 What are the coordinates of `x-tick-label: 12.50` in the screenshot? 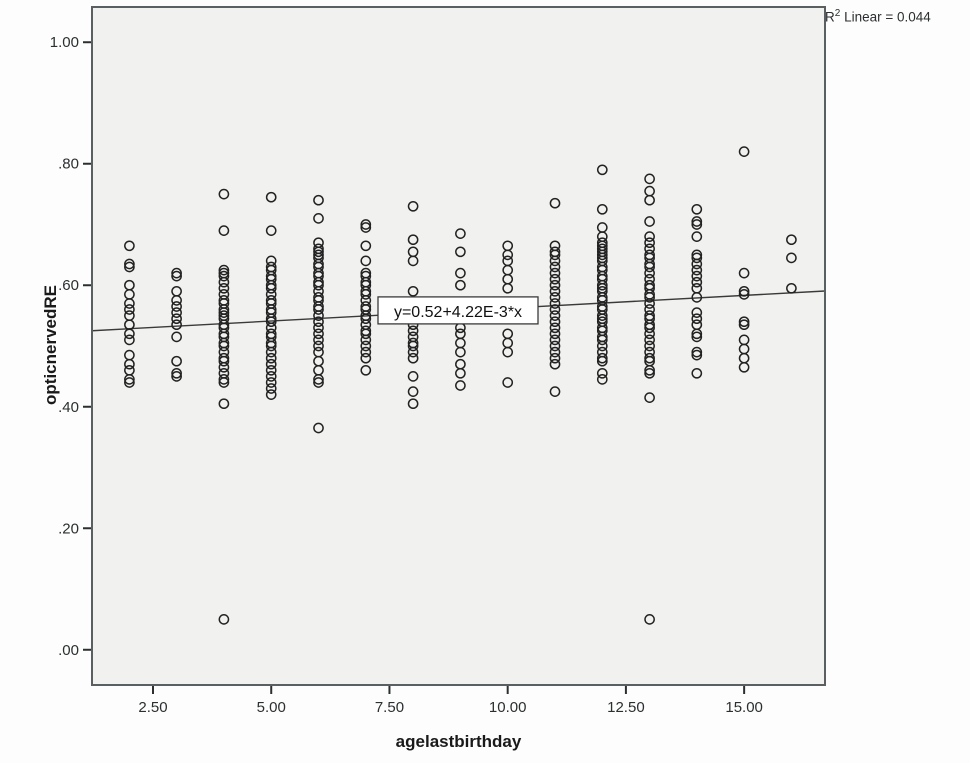 It's located at (626, 707).